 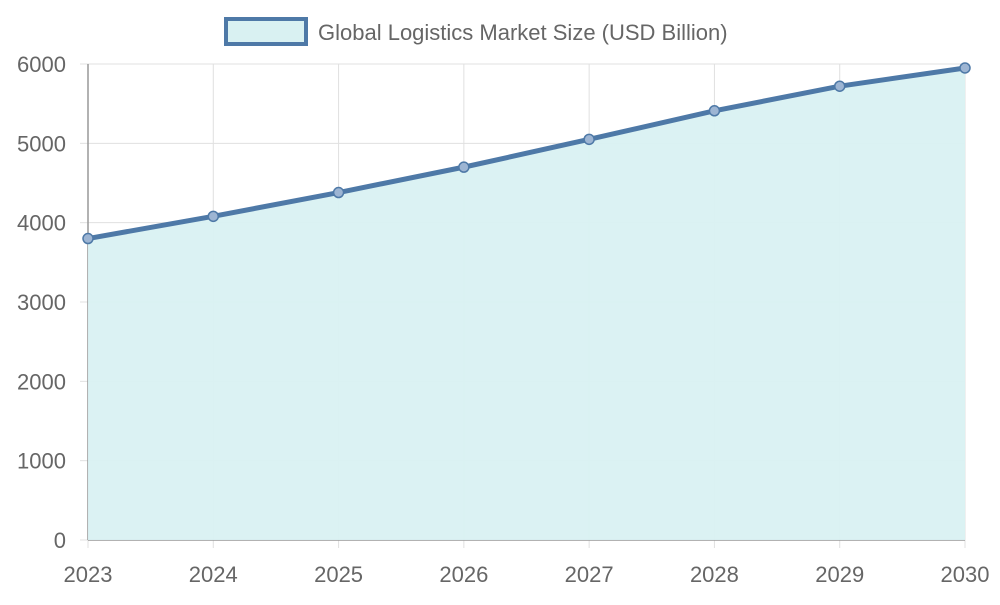 I want to click on x-tick-label: 2024, so click(x=213, y=574).